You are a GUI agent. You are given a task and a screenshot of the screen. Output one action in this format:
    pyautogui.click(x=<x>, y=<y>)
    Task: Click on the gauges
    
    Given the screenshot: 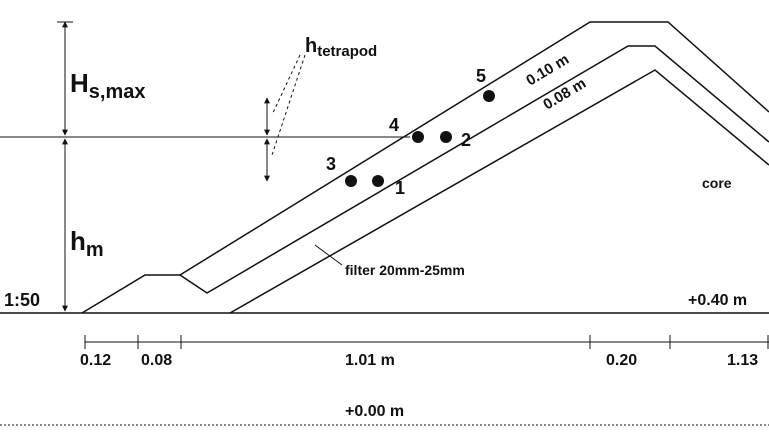 What is the action you would take?
    pyautogui.click(x=420, y=138)
    